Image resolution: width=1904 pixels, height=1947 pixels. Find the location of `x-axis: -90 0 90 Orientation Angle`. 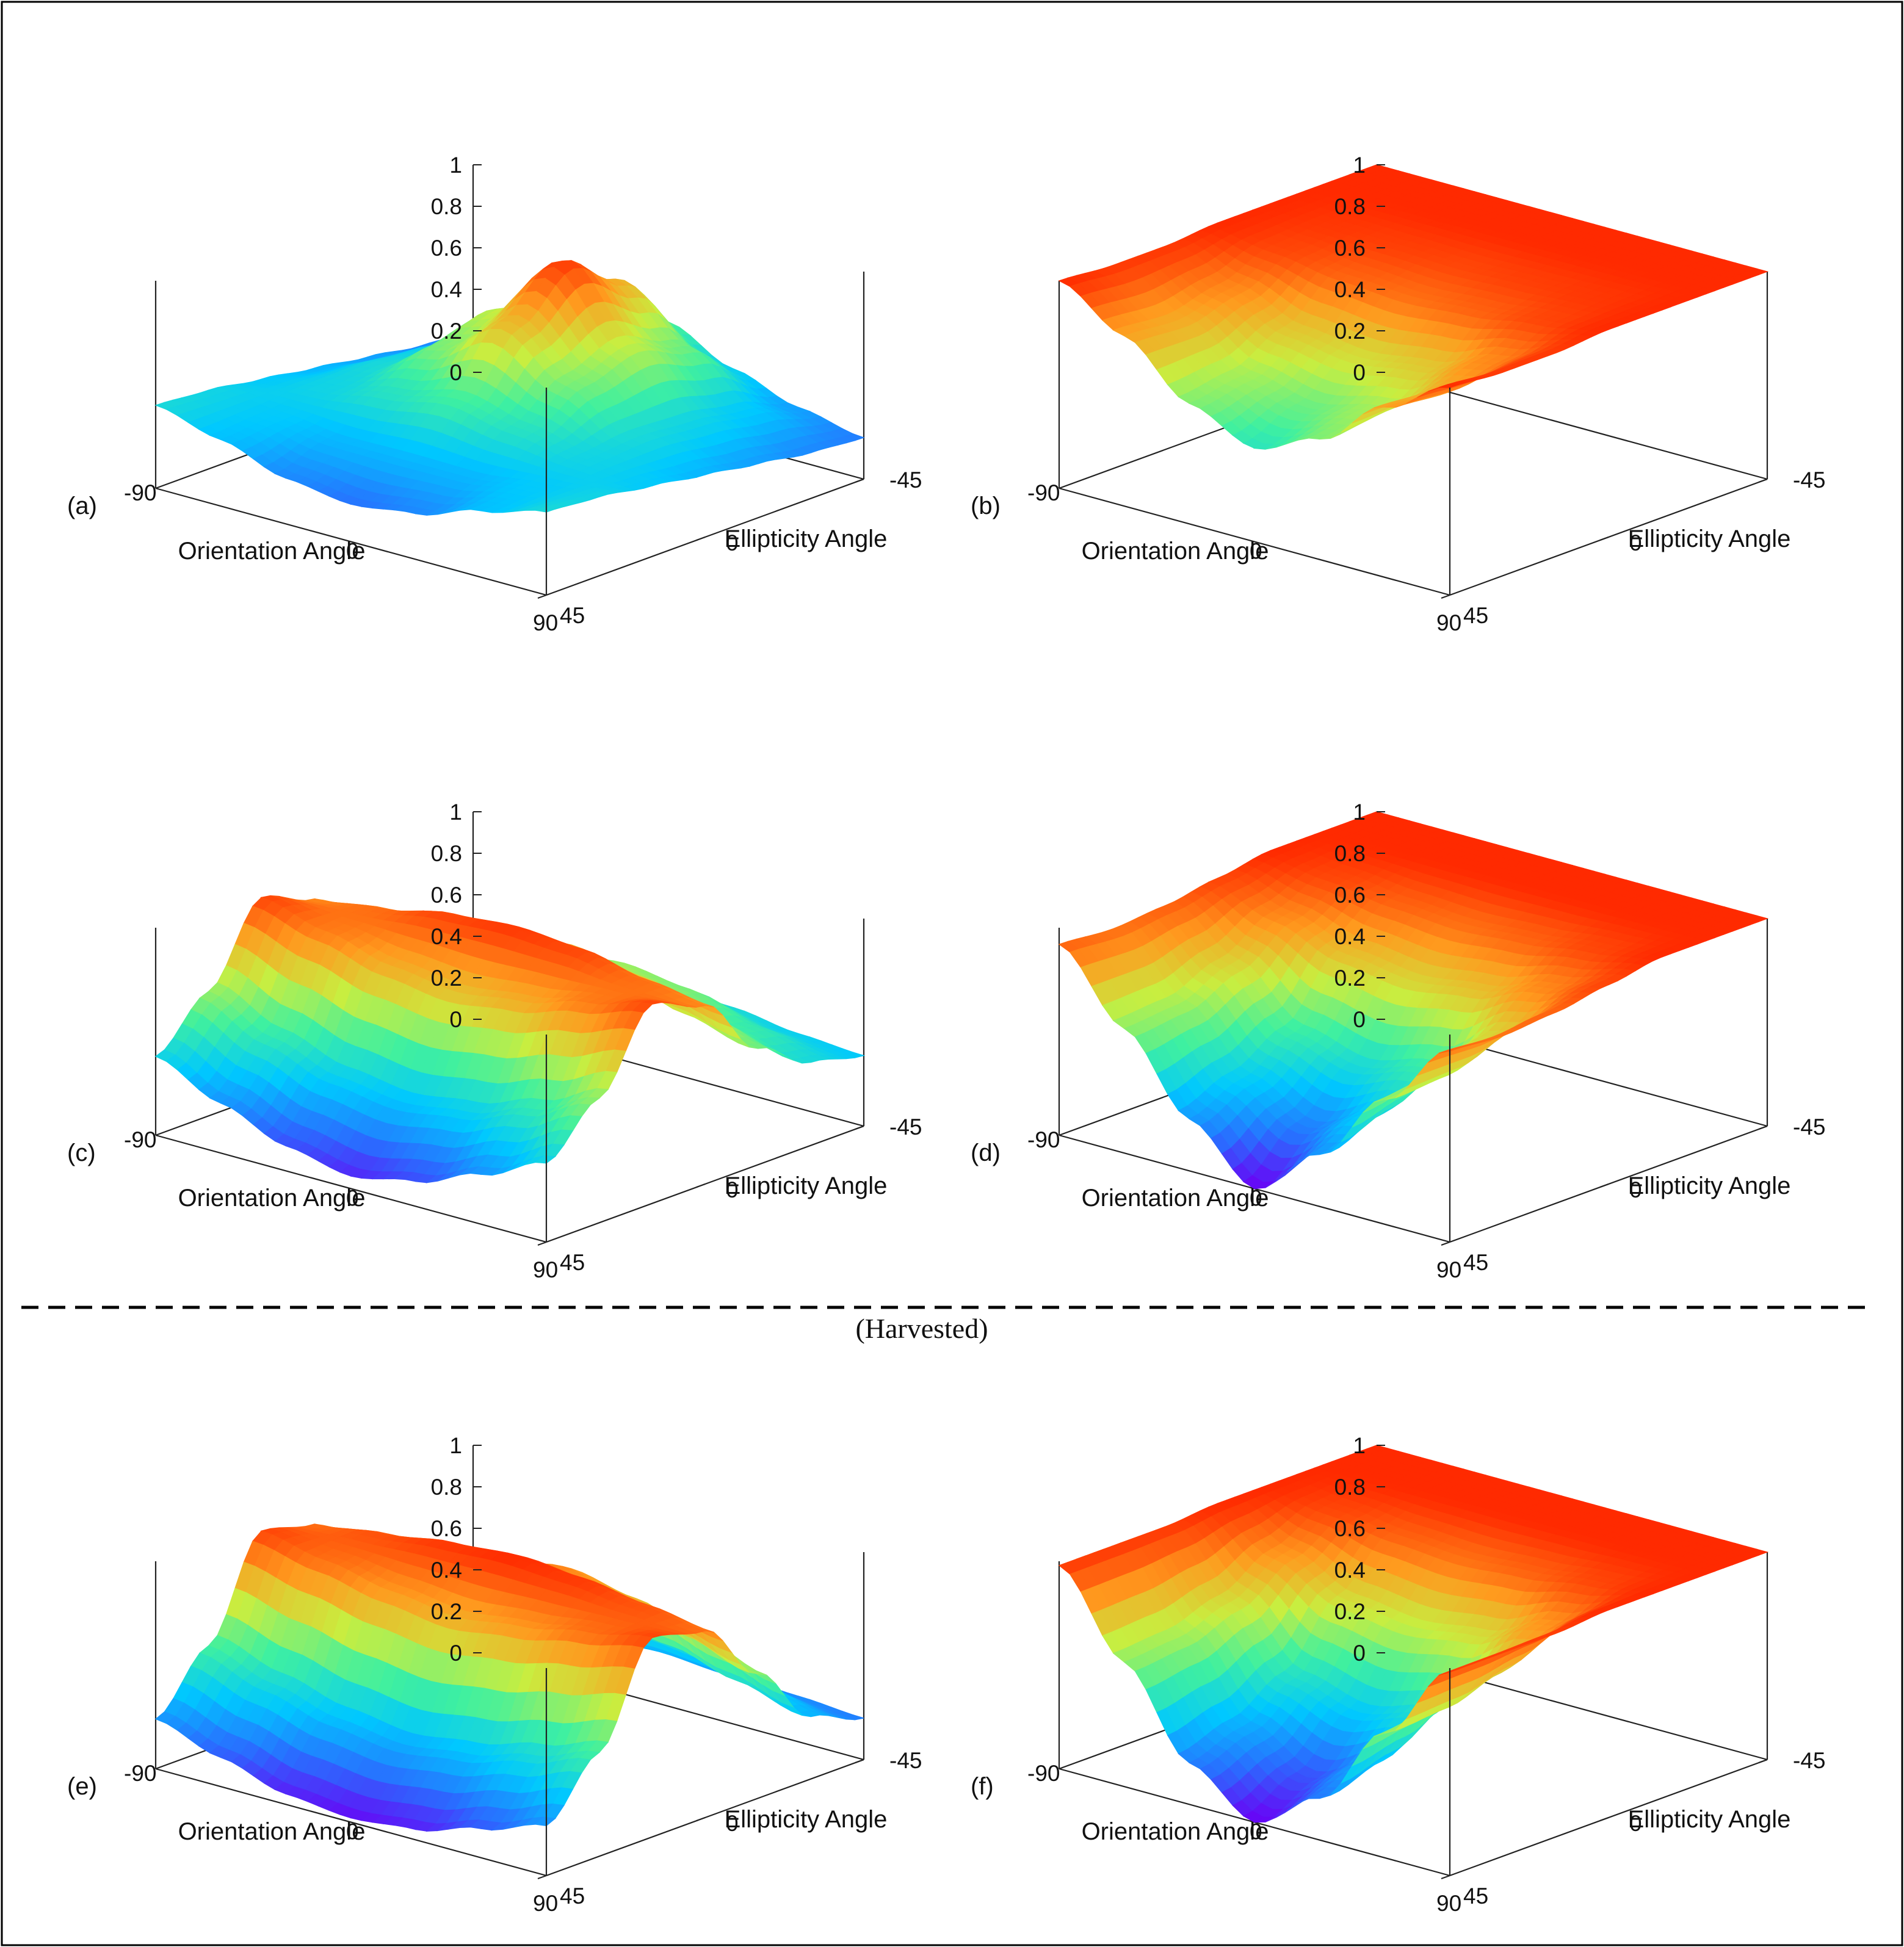

x-axis: -90 0 90 Orientation Angle is located at coordinates (341, 557).